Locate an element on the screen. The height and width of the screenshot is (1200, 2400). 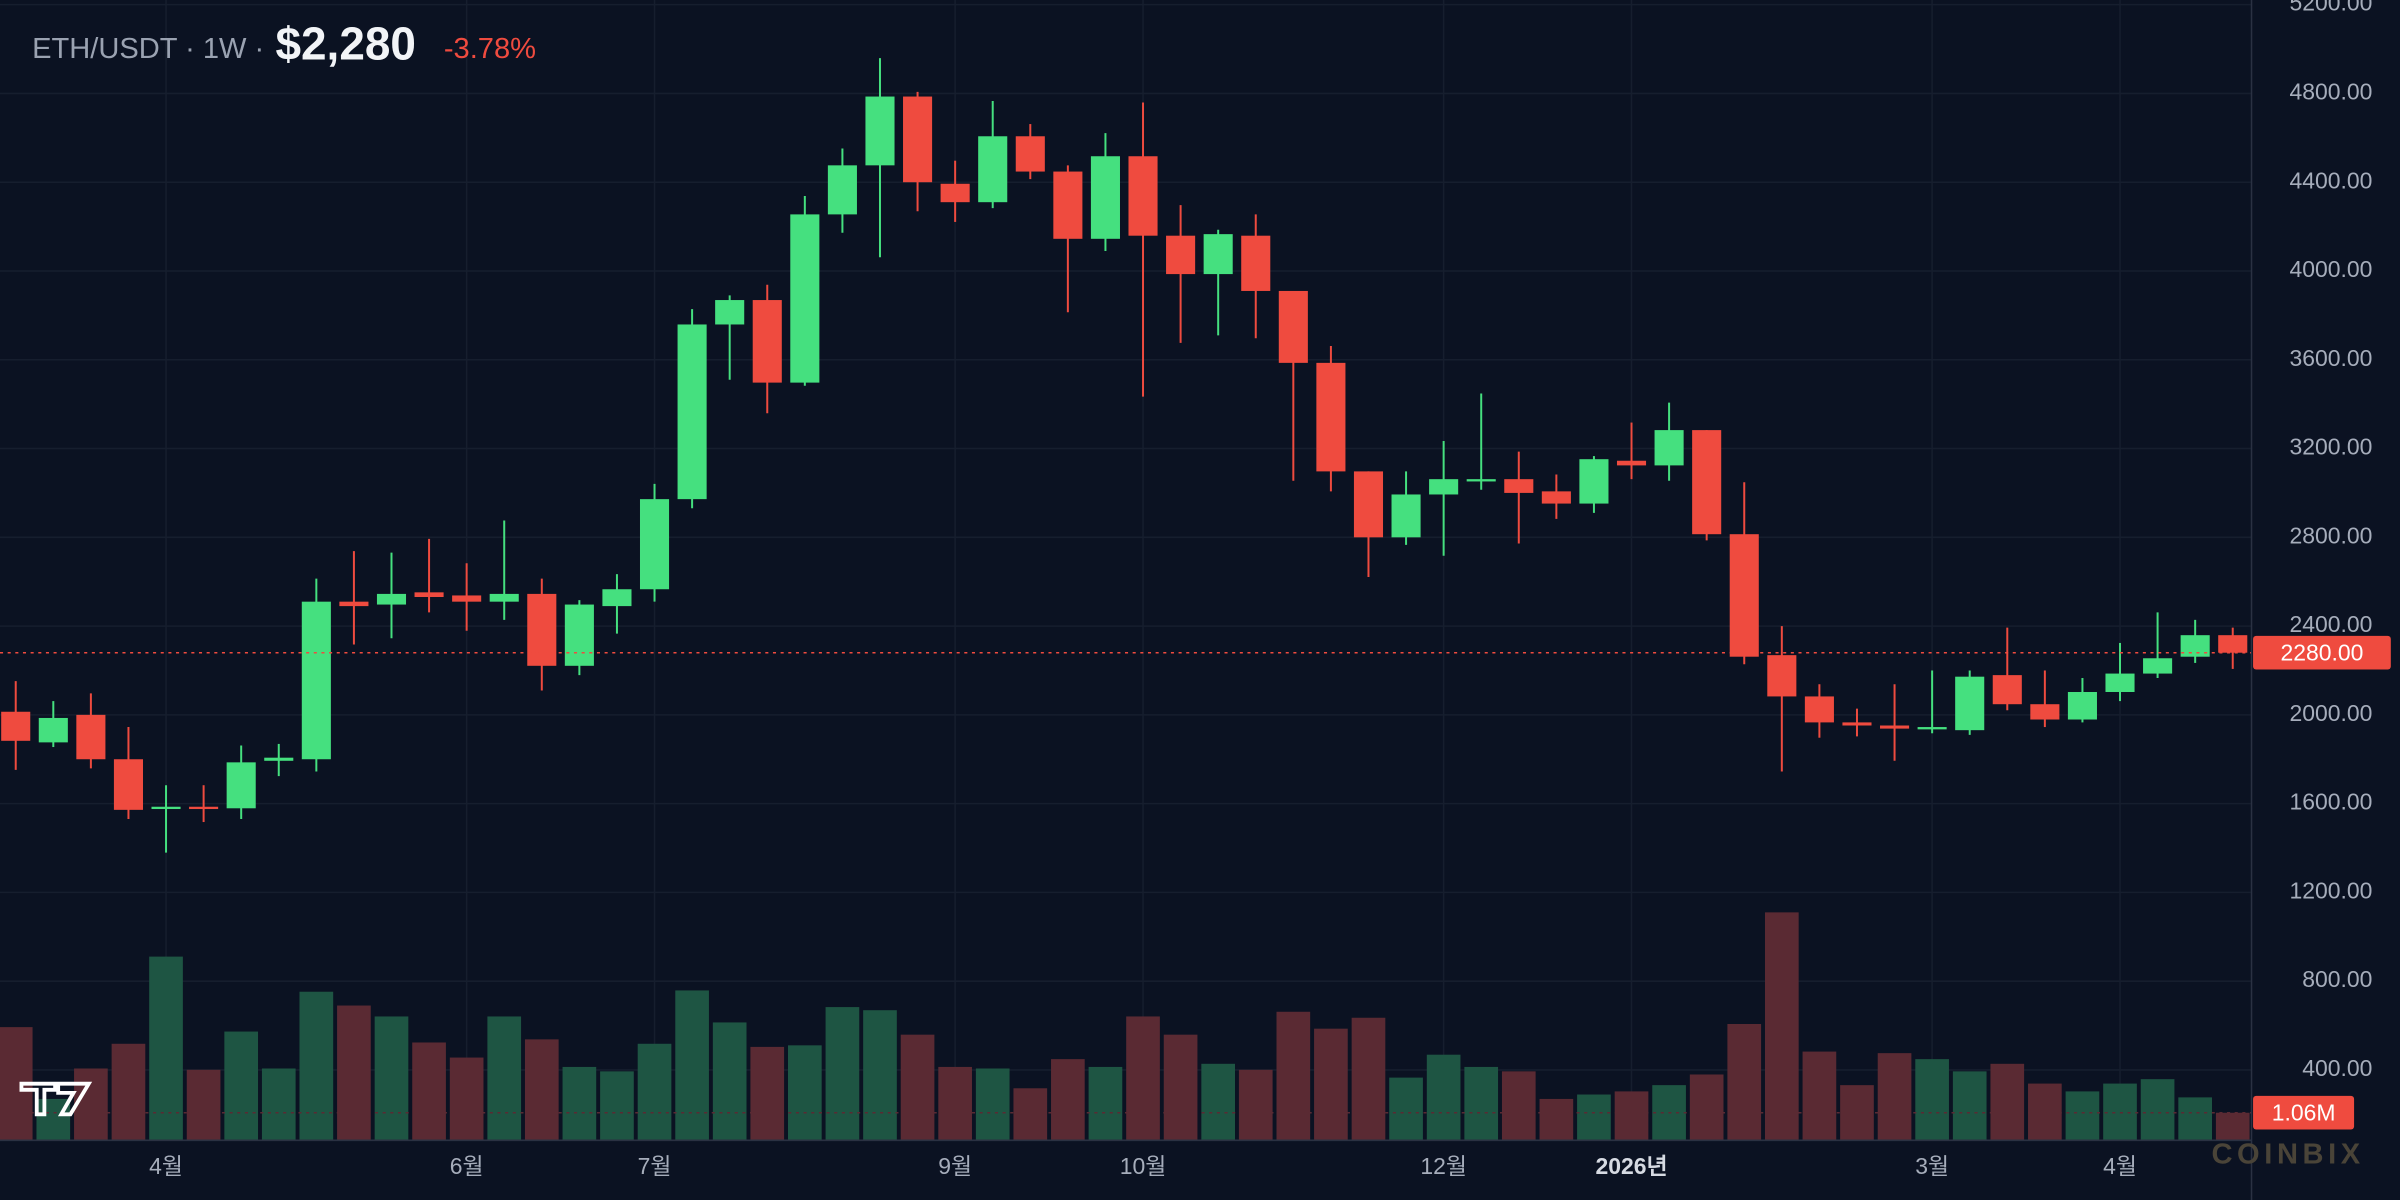
x-tick-label: 10월 is located at coordinates (1143, 1166).